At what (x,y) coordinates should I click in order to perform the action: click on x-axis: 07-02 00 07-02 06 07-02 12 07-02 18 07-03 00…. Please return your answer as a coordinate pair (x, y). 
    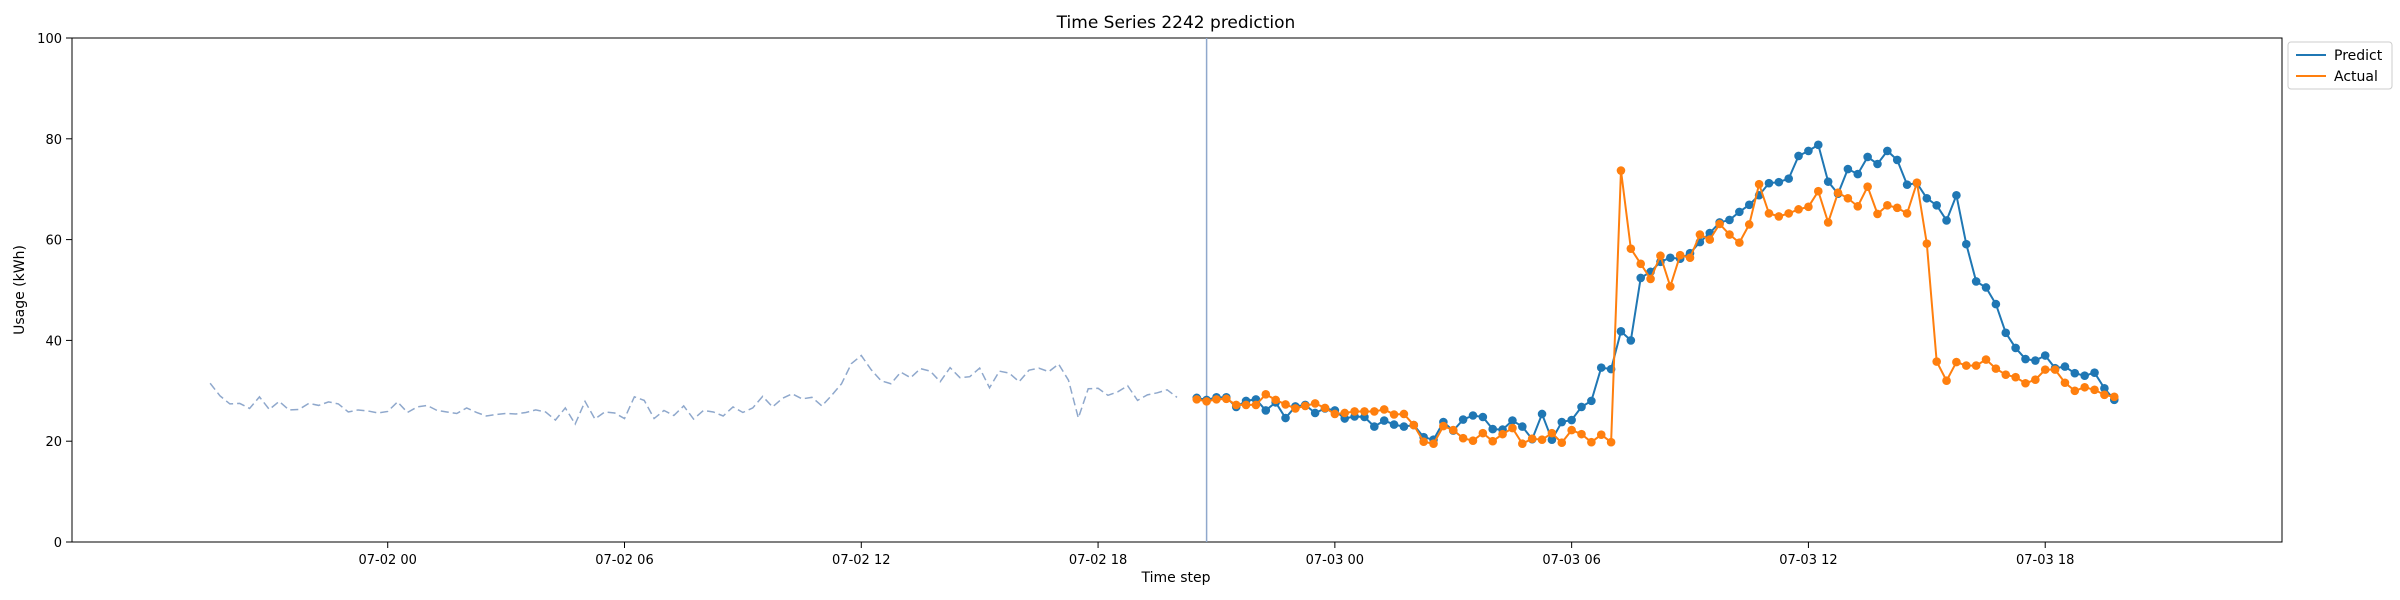
    Looking at the image, I should click on (1216, 555).